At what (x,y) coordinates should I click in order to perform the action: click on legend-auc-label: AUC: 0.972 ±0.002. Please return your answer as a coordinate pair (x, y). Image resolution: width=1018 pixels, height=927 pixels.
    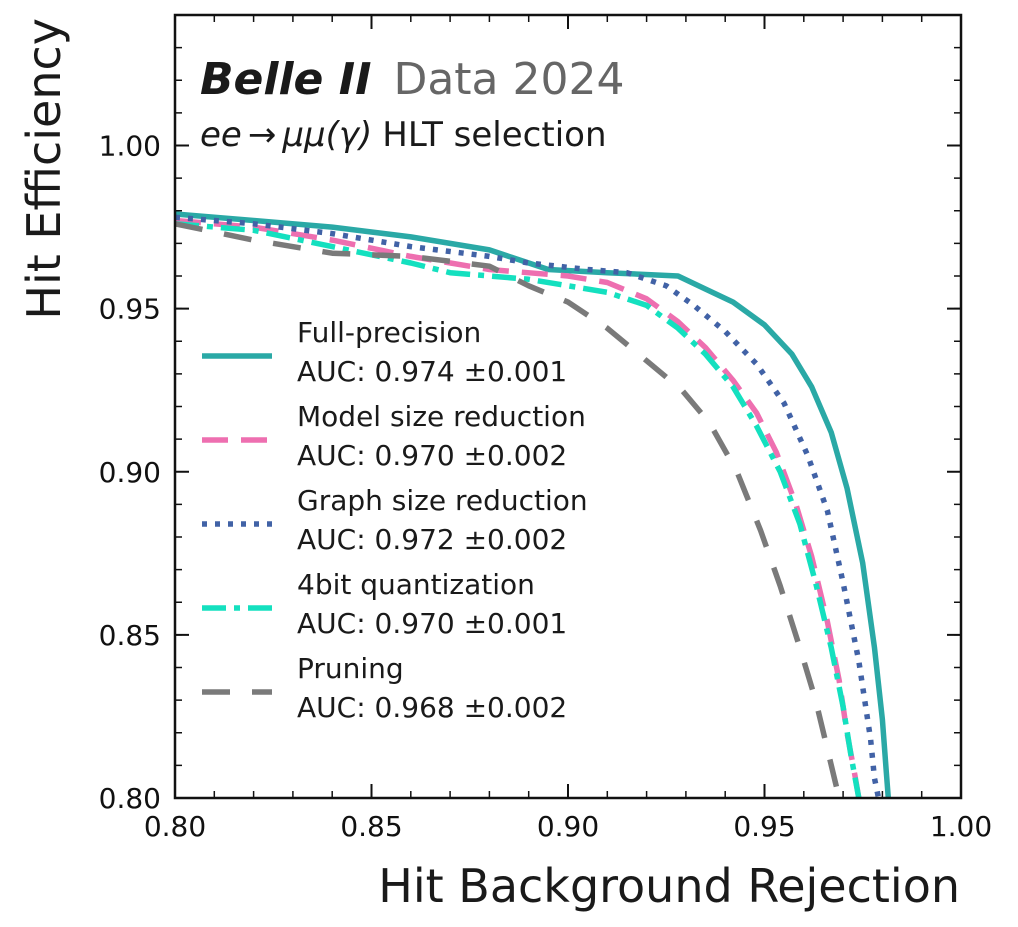
    Looking at the image, I should click on (432, 539).